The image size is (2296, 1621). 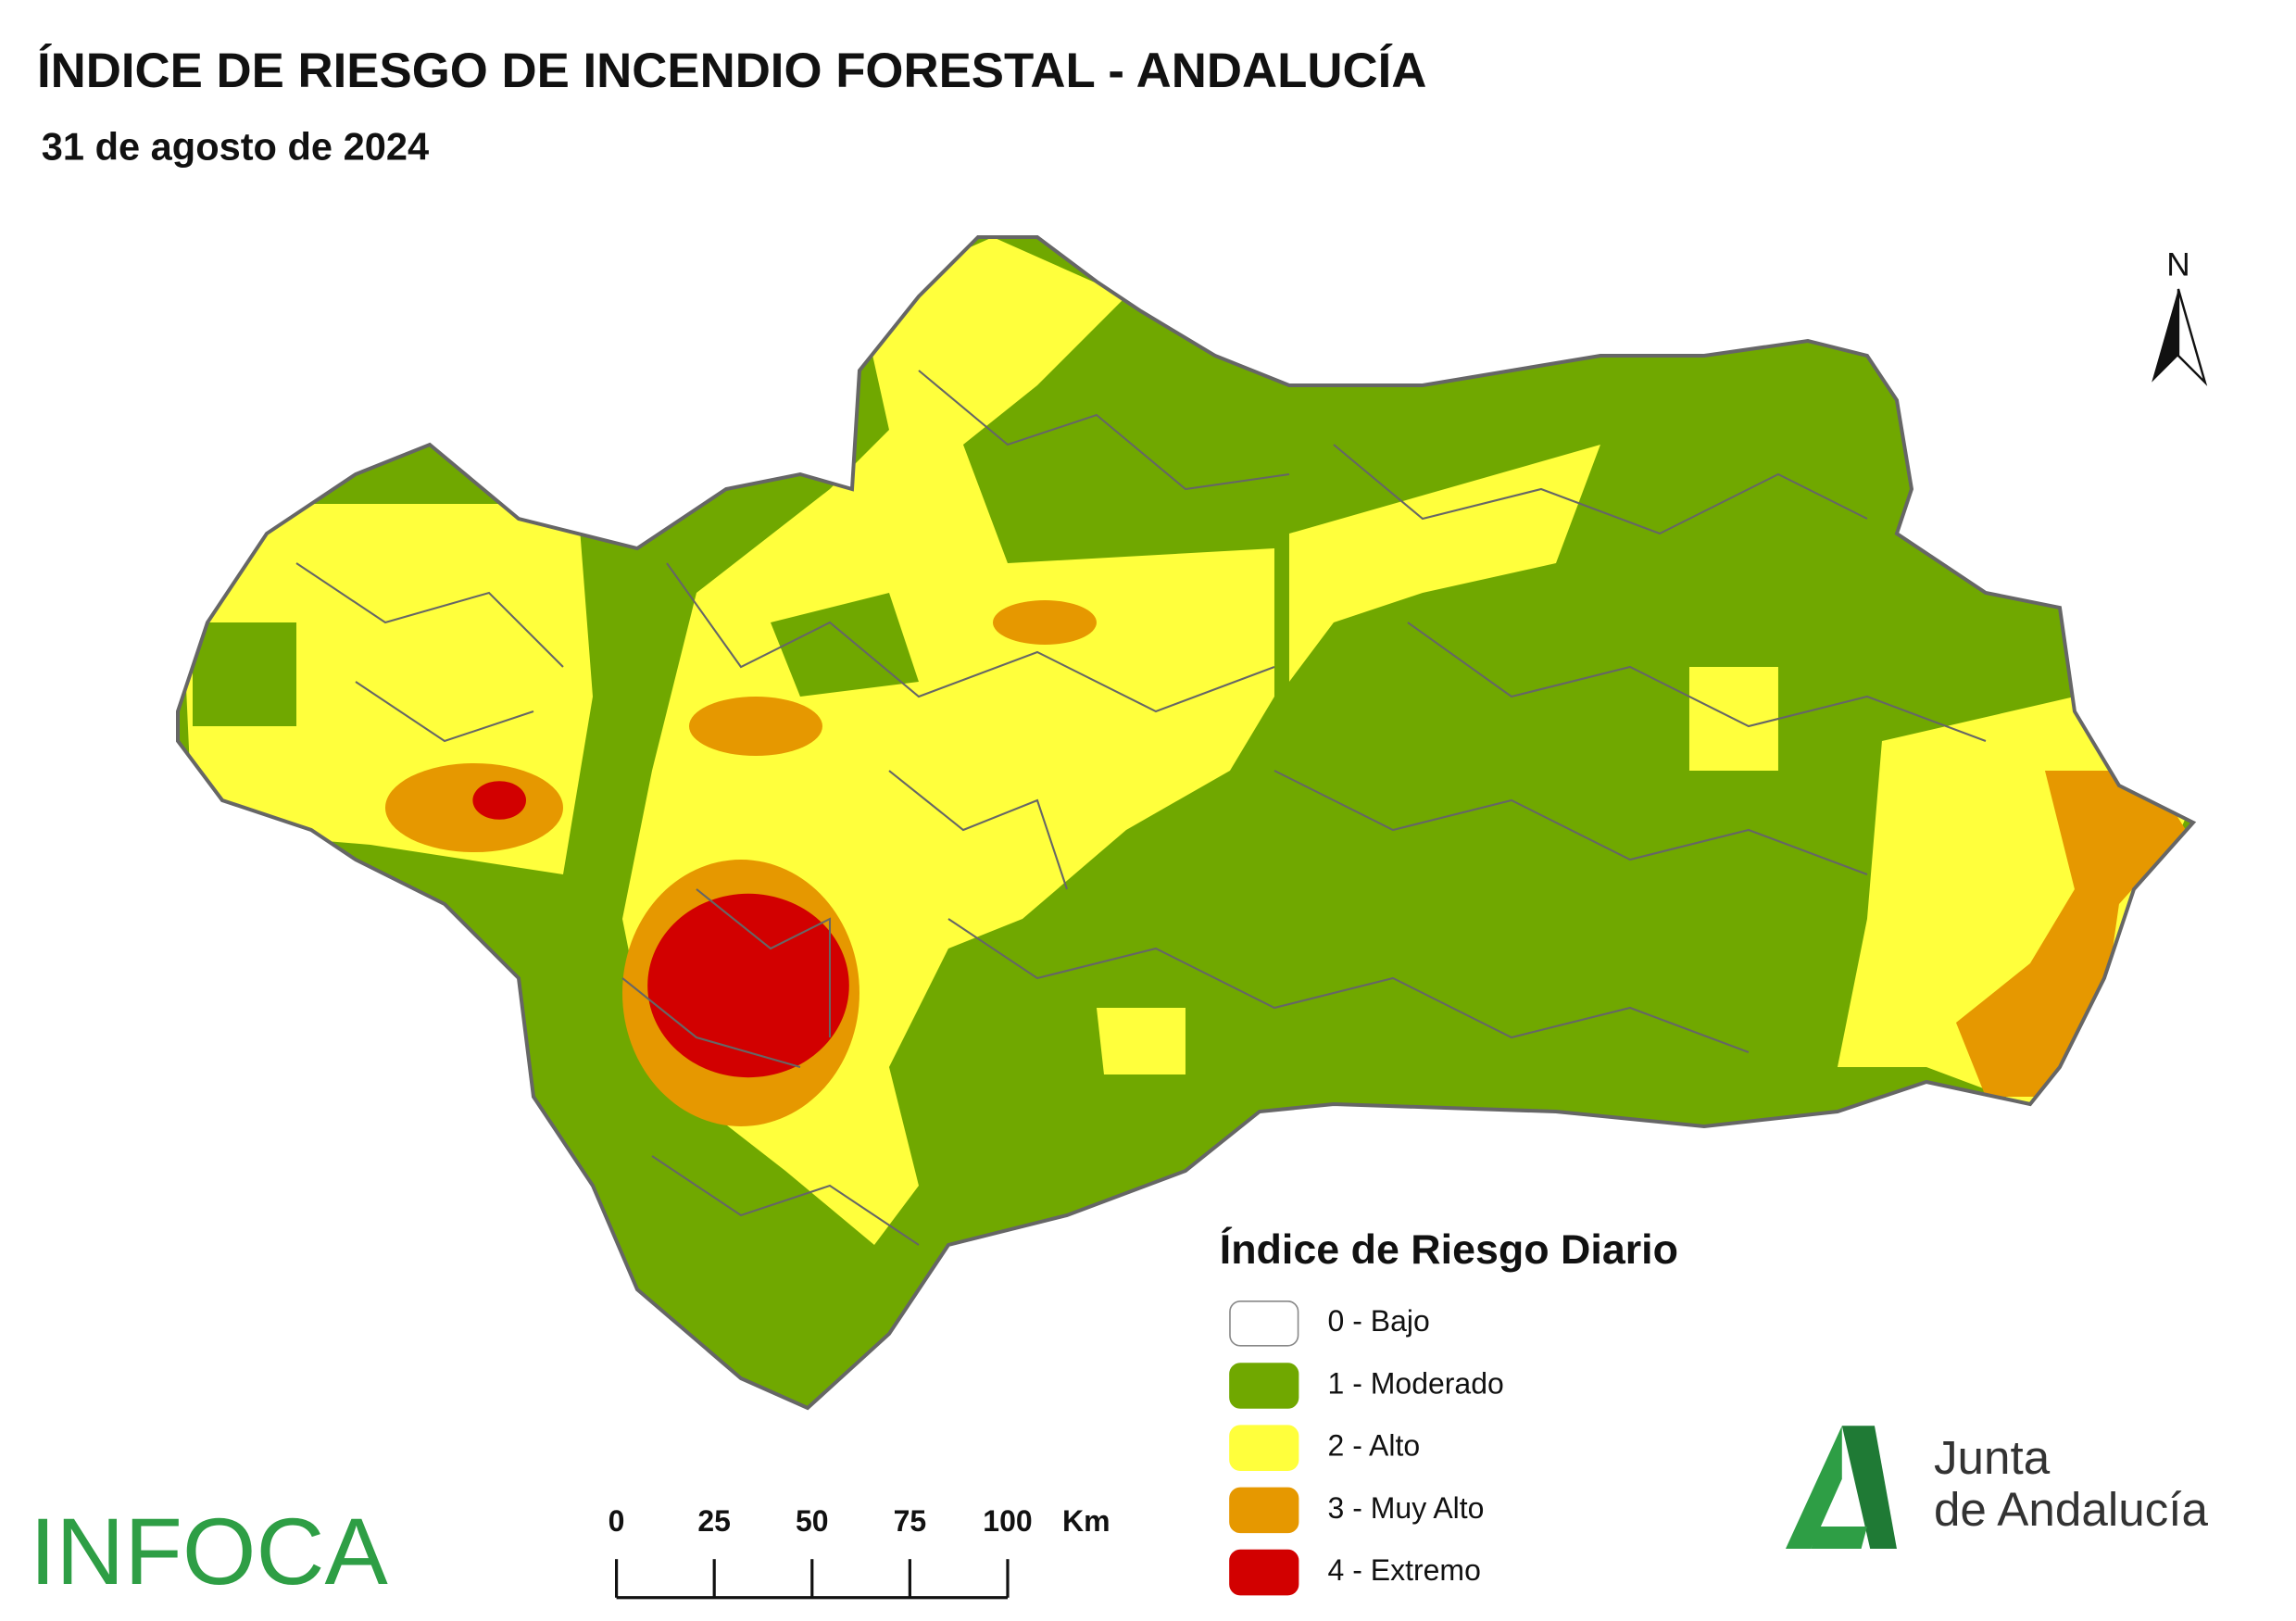 What do you see at coordinates (1374, 1446) in the screenshot?
I see `legend-label: 2 - Alto` at bounding box center [1374, 1446].